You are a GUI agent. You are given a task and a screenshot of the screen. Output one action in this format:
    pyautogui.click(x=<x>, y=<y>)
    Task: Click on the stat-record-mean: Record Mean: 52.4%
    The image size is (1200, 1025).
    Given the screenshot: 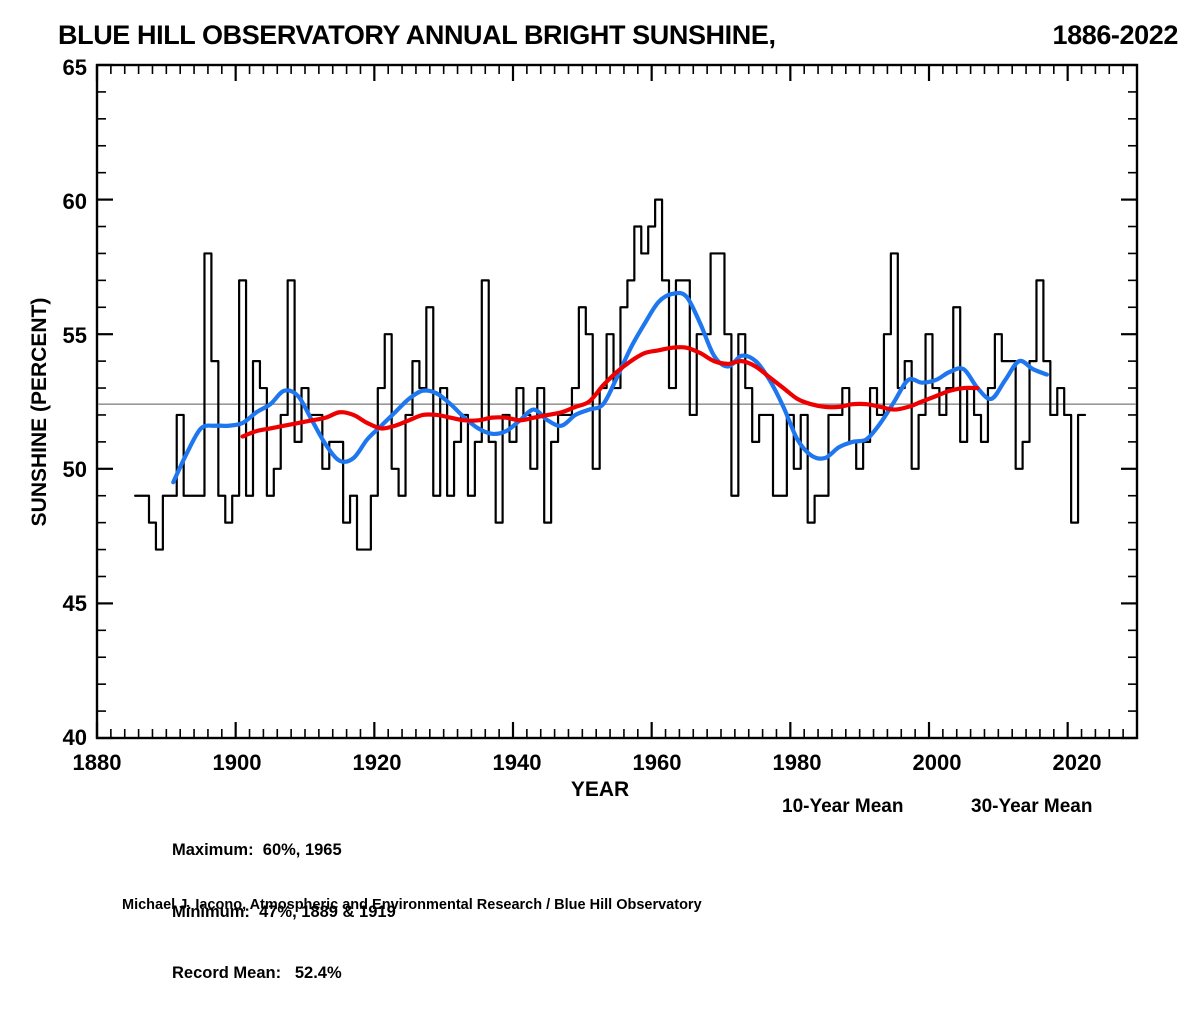 What is the action you would take?
    pyautogui.click(x=257, y=973)
    